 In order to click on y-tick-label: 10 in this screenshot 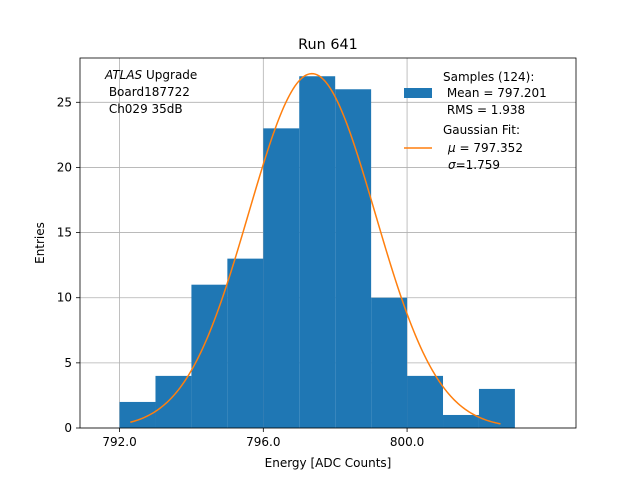, I will do `click(64, 298)`.